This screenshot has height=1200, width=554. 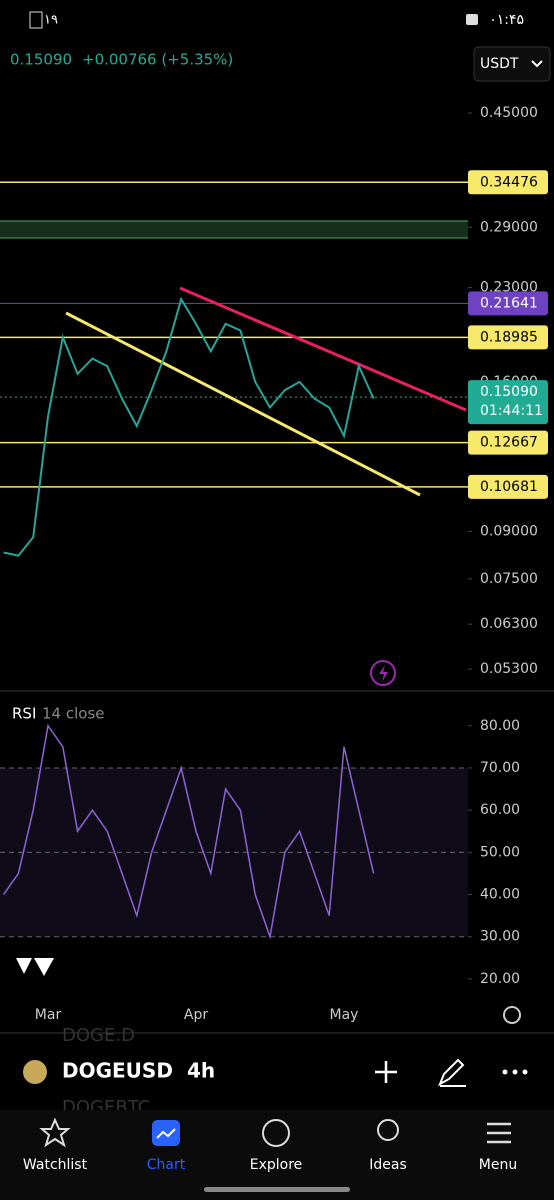 I want to click on alert-icon, so click(x=383, y=673).